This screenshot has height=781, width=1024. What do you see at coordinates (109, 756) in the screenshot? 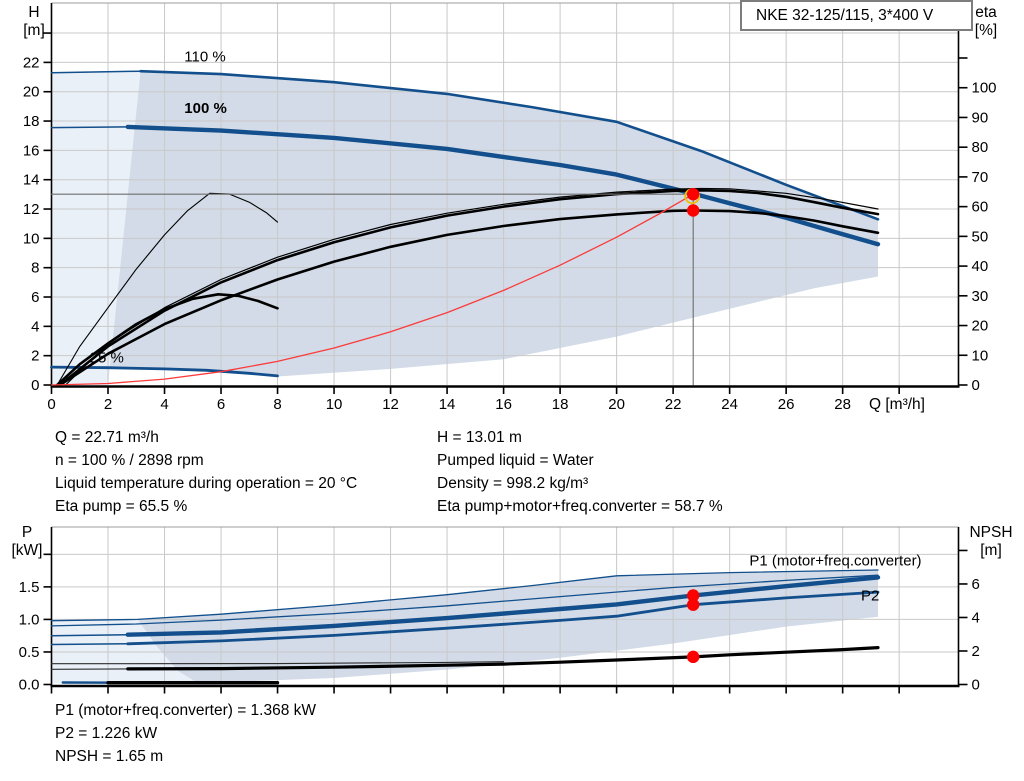
I see `info-npsh: NPSH = 1.65 m` at bounding box center [109, 756].